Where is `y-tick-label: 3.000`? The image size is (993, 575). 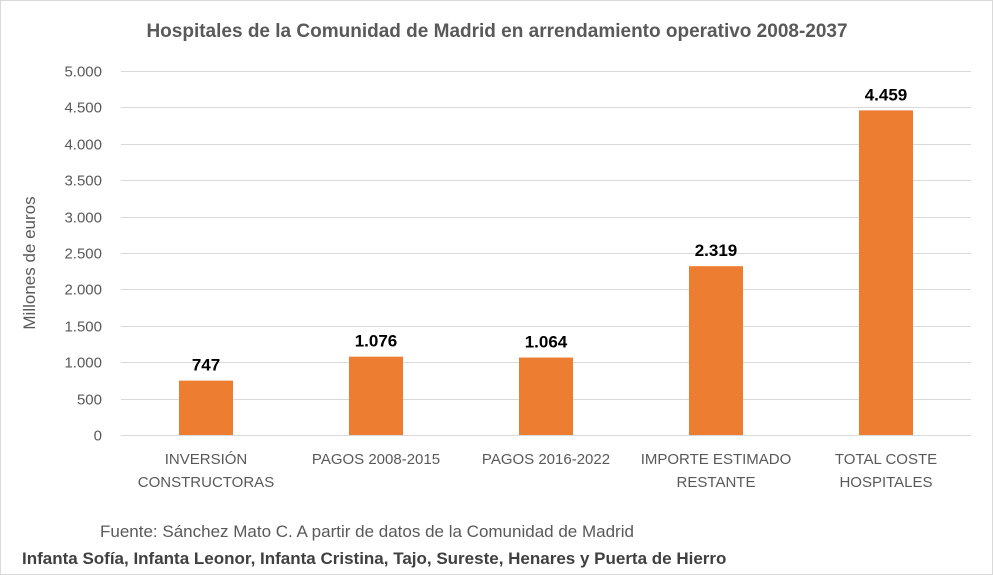
y-tick-label: 3.000 is located at coordinates (83, 218).